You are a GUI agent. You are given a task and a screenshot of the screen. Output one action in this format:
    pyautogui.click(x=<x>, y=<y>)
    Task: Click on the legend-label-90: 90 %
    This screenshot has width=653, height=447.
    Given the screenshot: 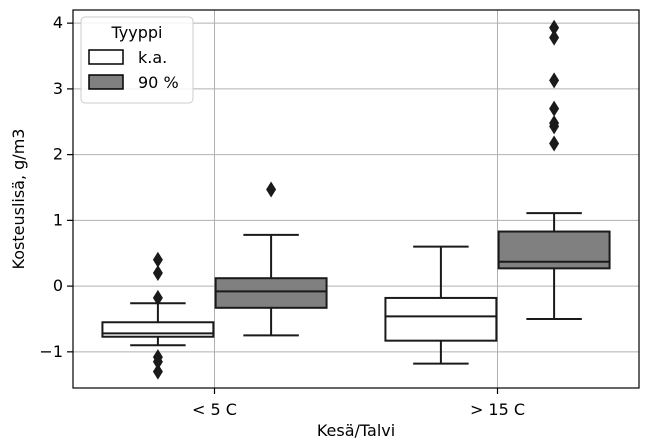 What is the action you would take?
    pyautogui.click(x=158, y=82)
    